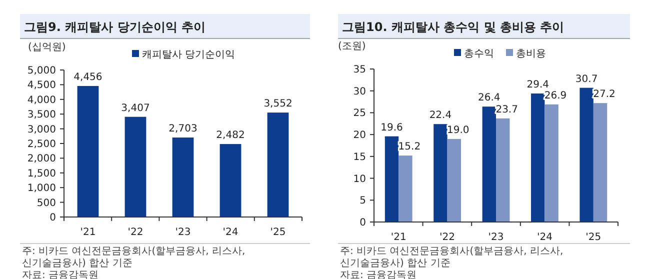 The width and height of the screenshot is (655, 279). What do you see at coordinates (359, 179) in the screenshot?
I see `y-tick-label: 10` at bounding box center [359, 179].